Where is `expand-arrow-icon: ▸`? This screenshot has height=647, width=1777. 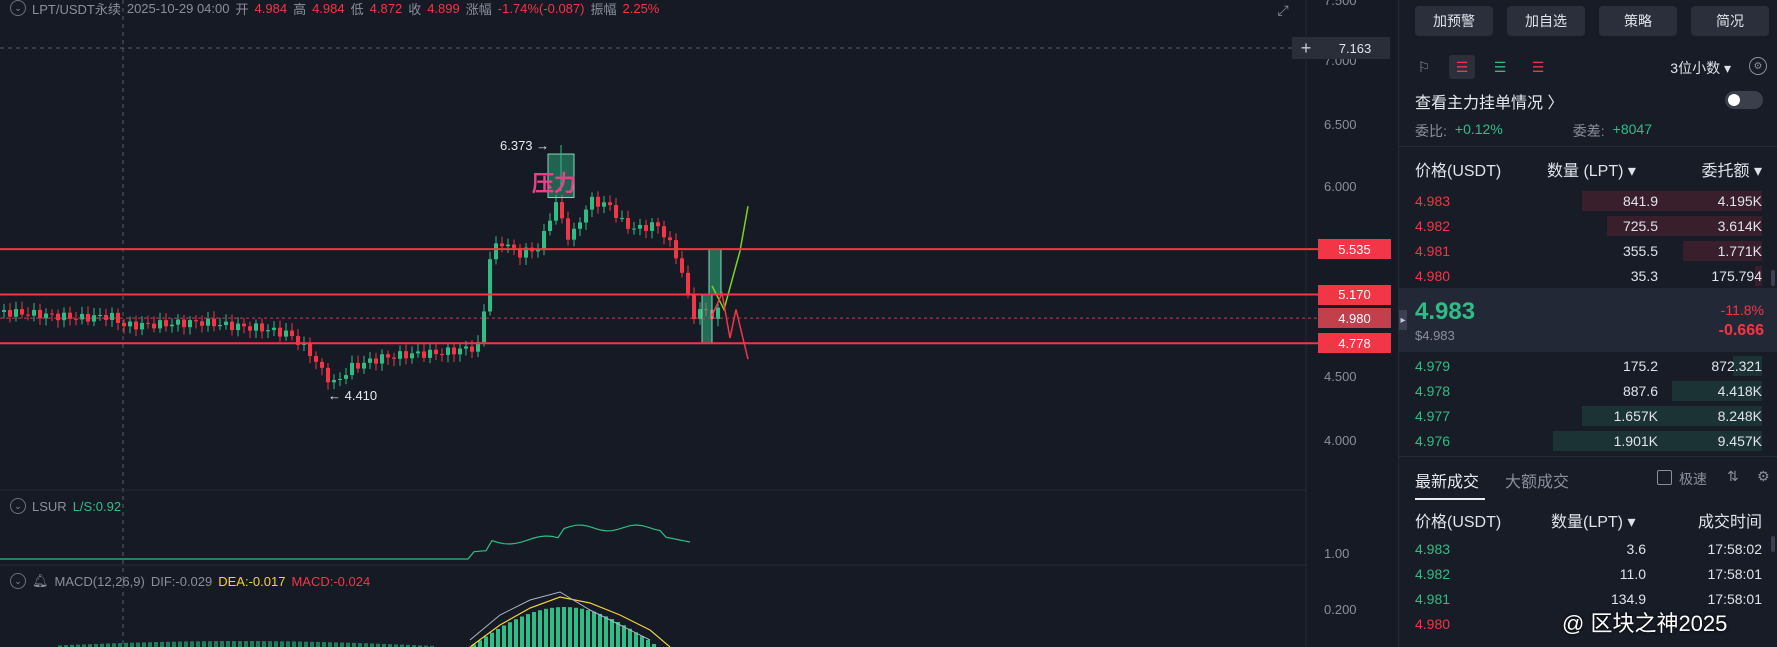
expand-arrow-icon: ▸ is located at coordinates (1403, 320).